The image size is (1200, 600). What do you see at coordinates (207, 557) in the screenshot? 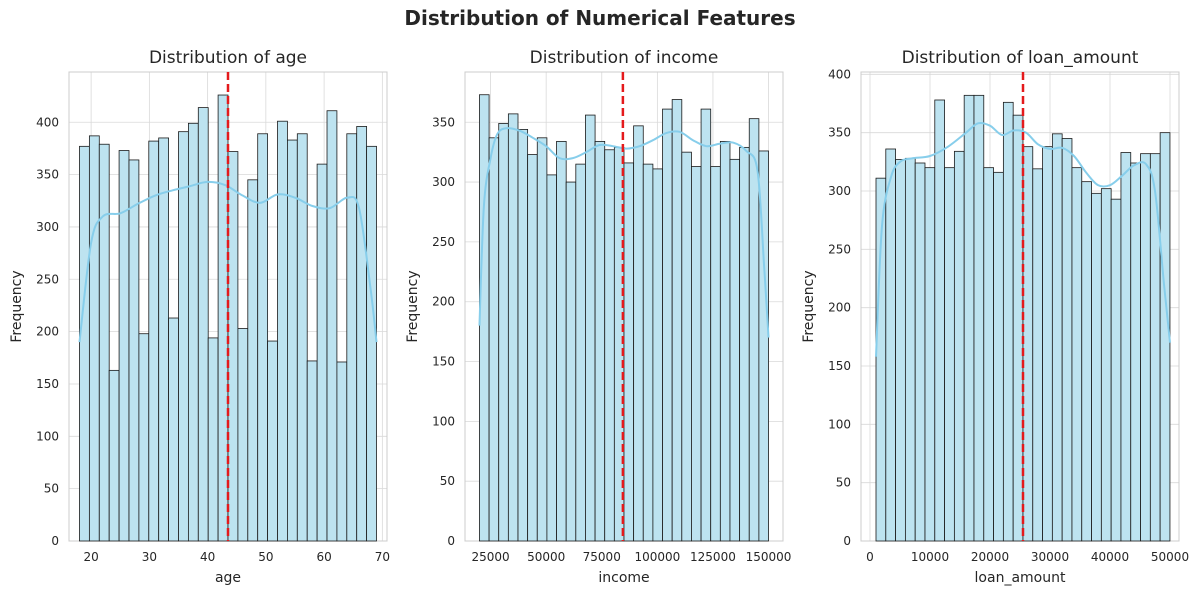
I see `x-tick-label: 40` at bounding box center [207, 557].